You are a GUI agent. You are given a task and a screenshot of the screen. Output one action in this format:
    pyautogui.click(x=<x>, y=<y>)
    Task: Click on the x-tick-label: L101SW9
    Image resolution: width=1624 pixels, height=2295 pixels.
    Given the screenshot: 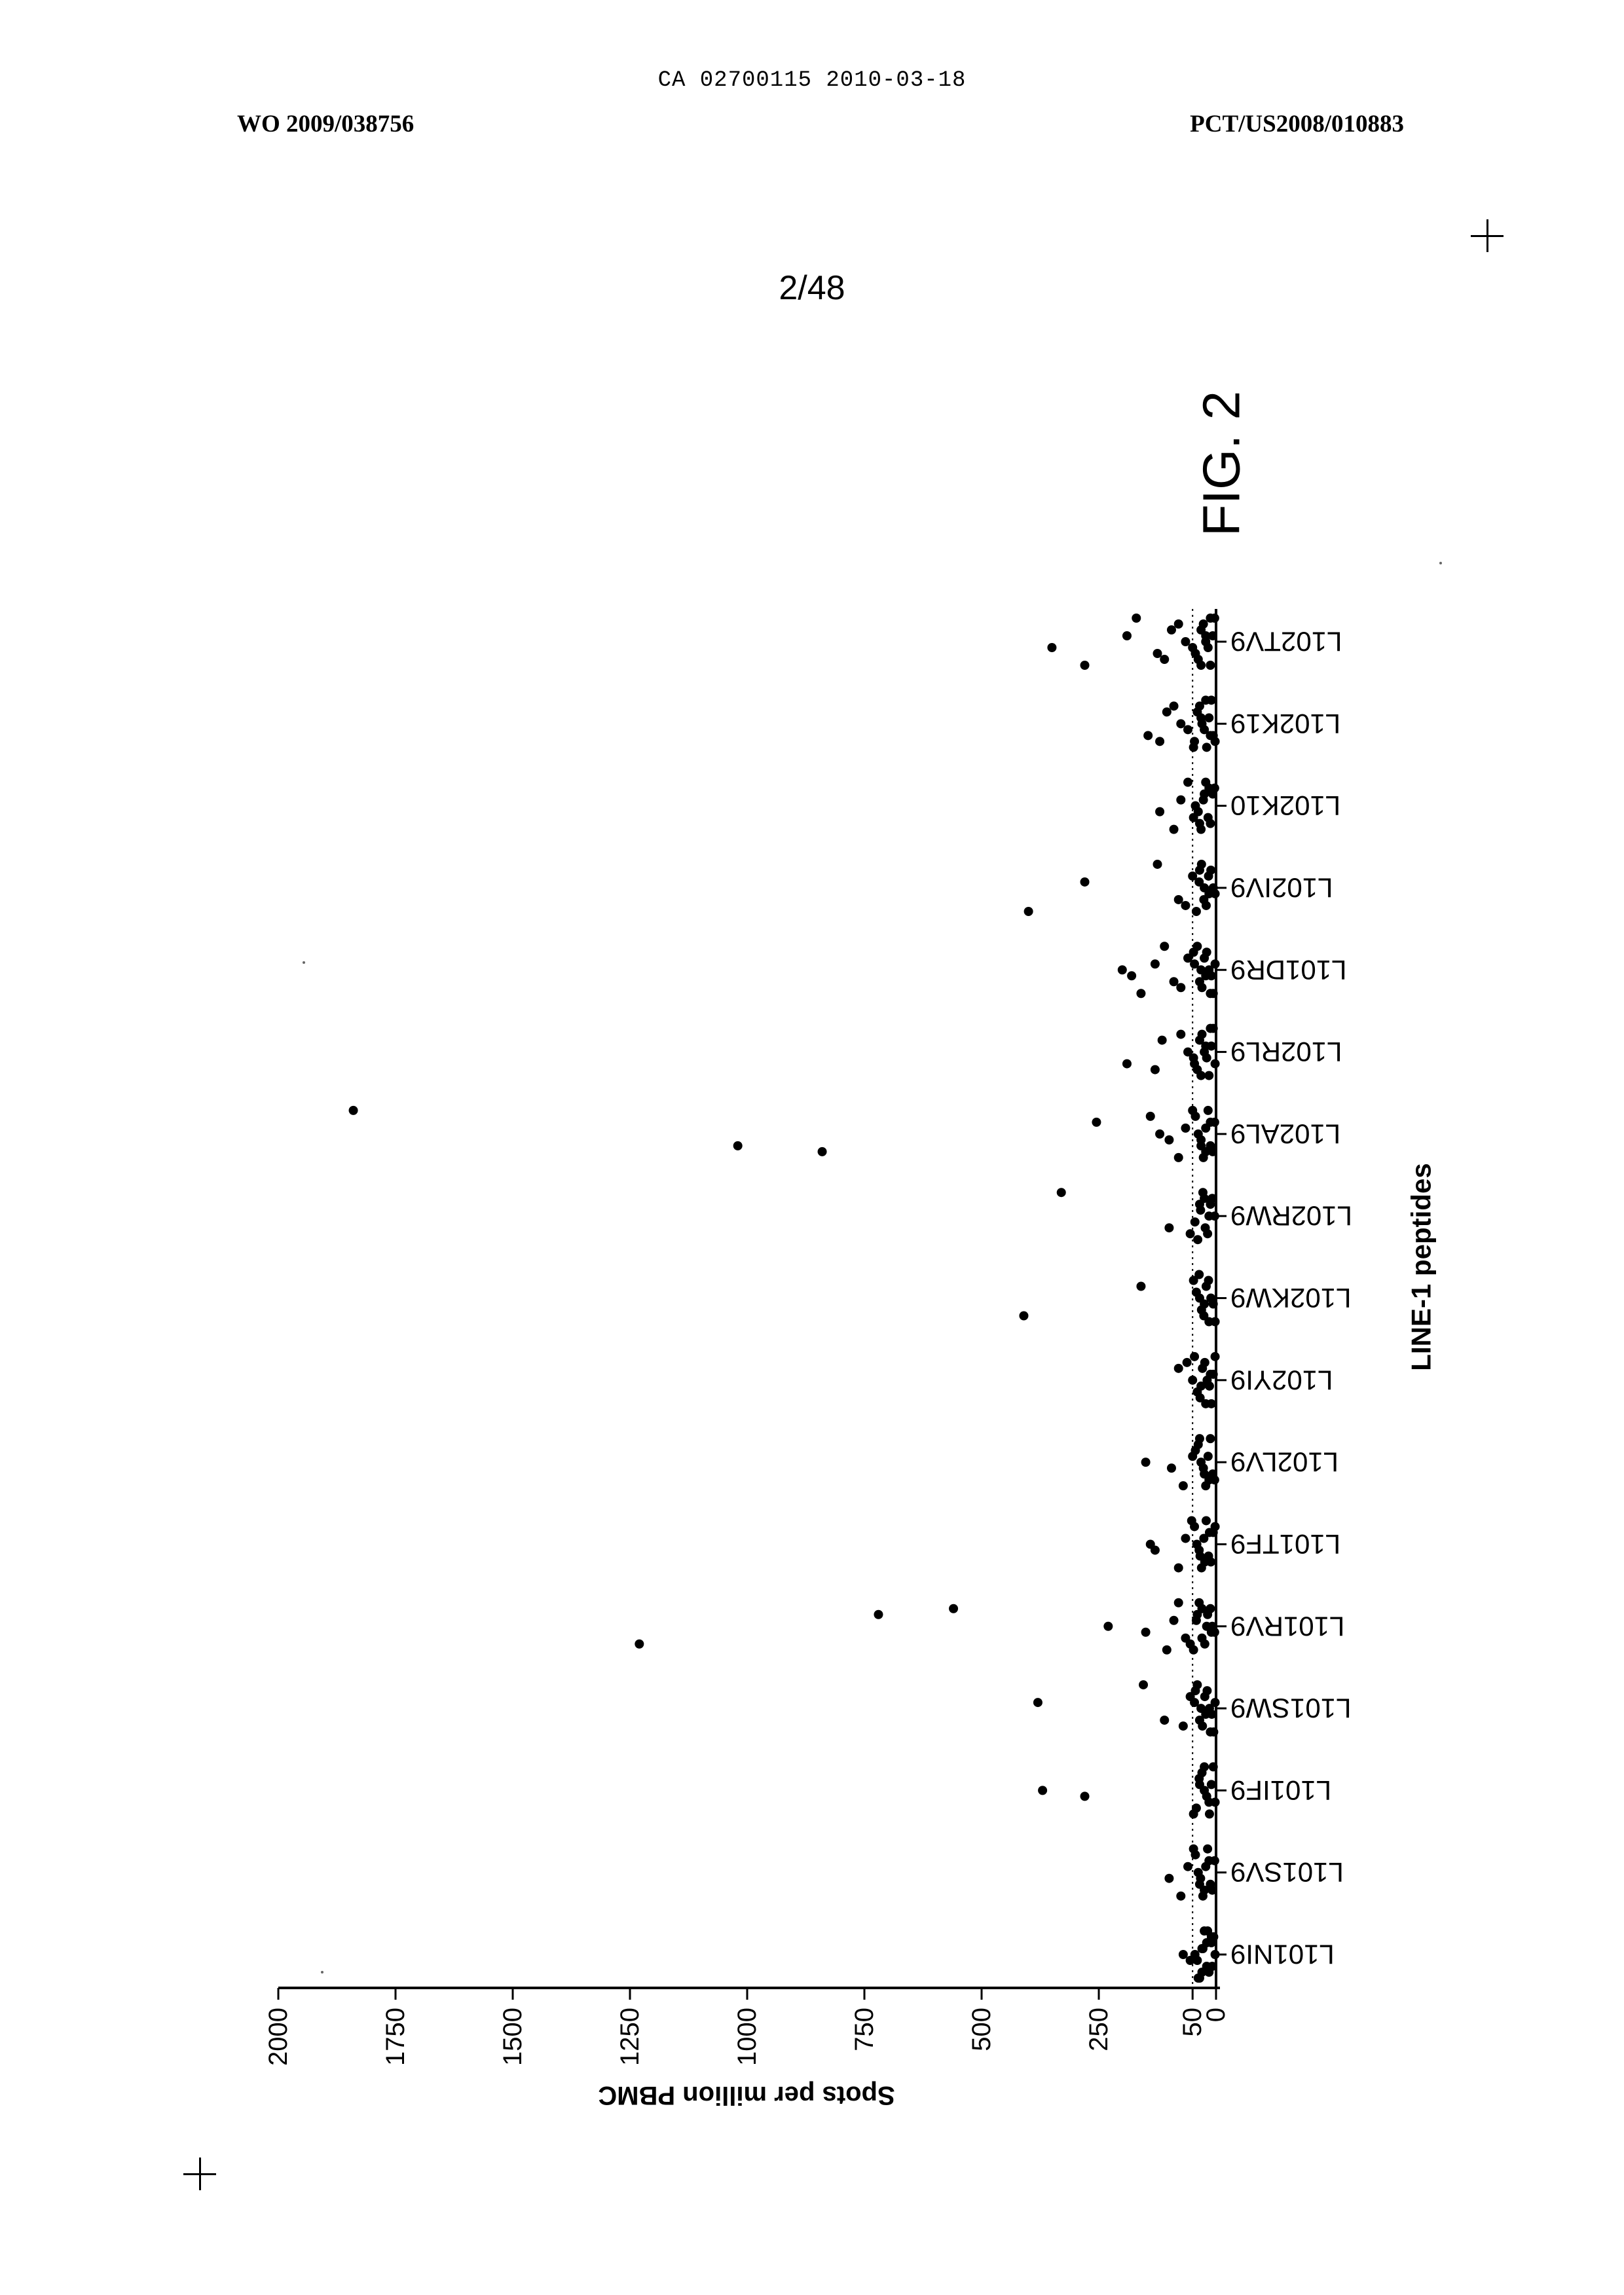 What is the action you would take?
    pyautogui.click(x=1290, y=1708)
    